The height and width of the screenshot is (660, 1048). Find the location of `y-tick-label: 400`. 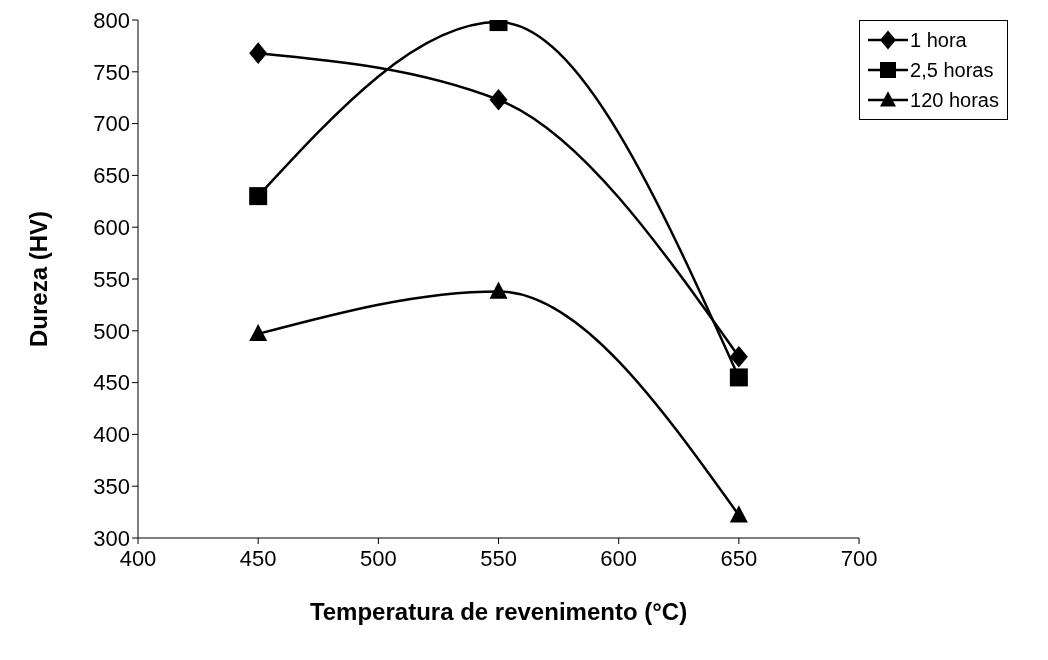

y-tick-label: 400 is located at coordinates (111, 435).